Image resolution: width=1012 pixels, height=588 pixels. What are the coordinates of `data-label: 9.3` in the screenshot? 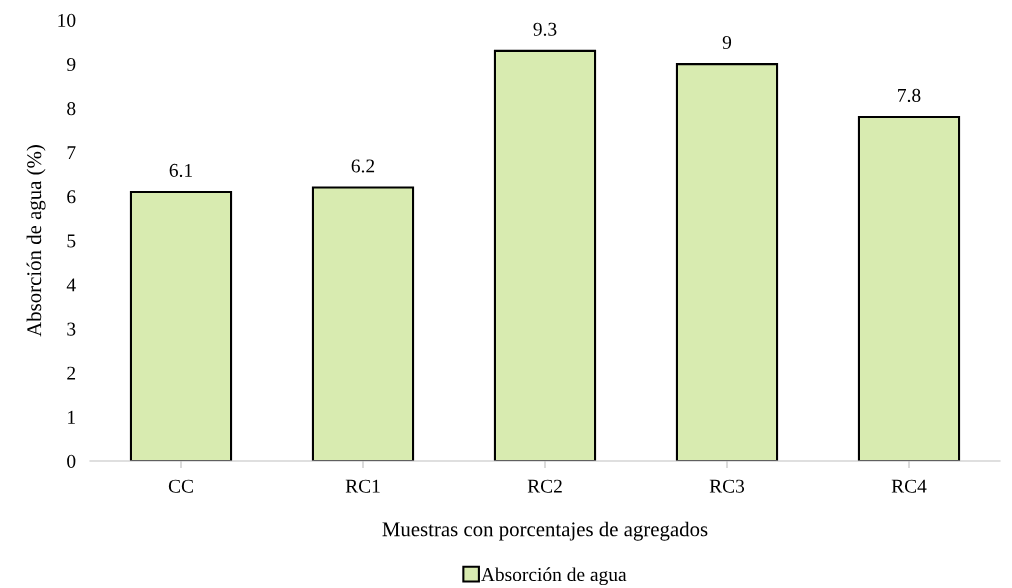 It's located at (545, 29).